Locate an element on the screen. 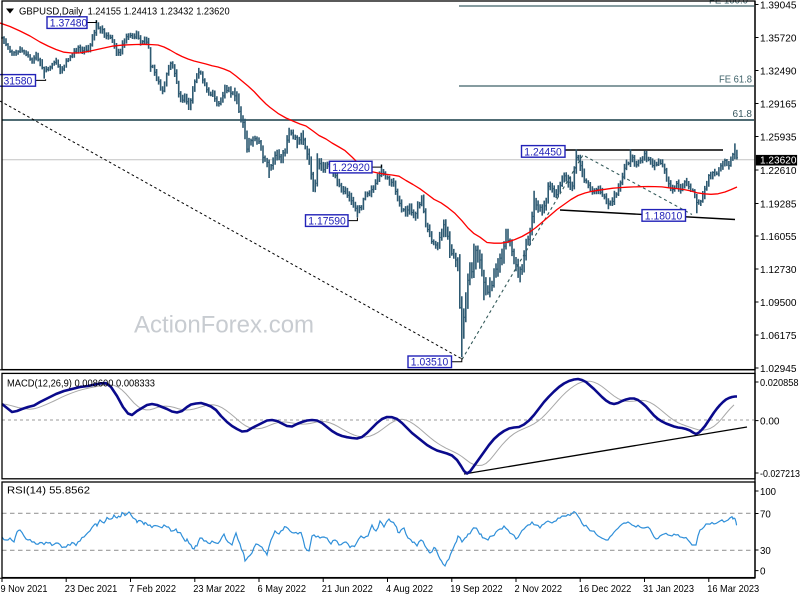  svg-text: 4 Aug 2022 is located at coordinates (409, 589).